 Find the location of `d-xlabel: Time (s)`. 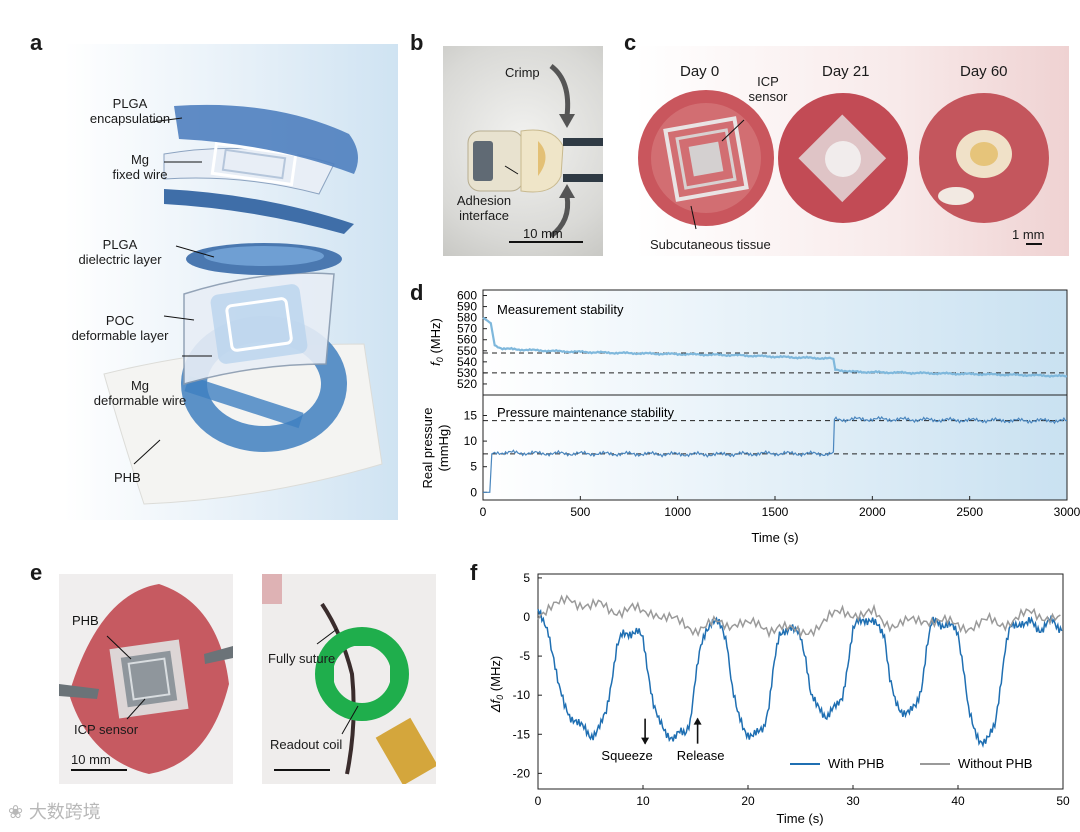

d-xlabel: Time (s) is located at coordinates (774, 537).